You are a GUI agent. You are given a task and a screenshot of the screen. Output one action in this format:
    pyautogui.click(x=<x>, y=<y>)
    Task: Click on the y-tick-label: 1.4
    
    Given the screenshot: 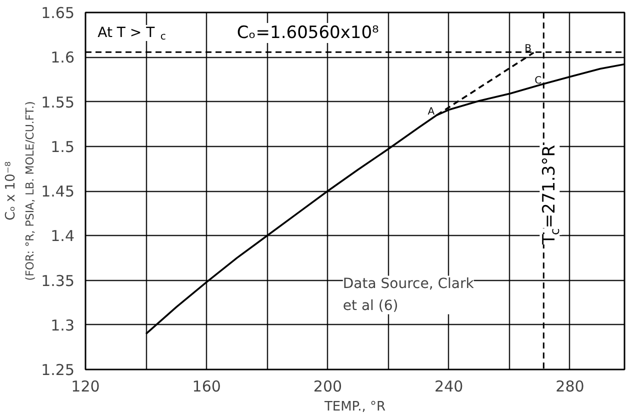 What is the action you would take?
    pyautogui.click(x=62, y=236)
    